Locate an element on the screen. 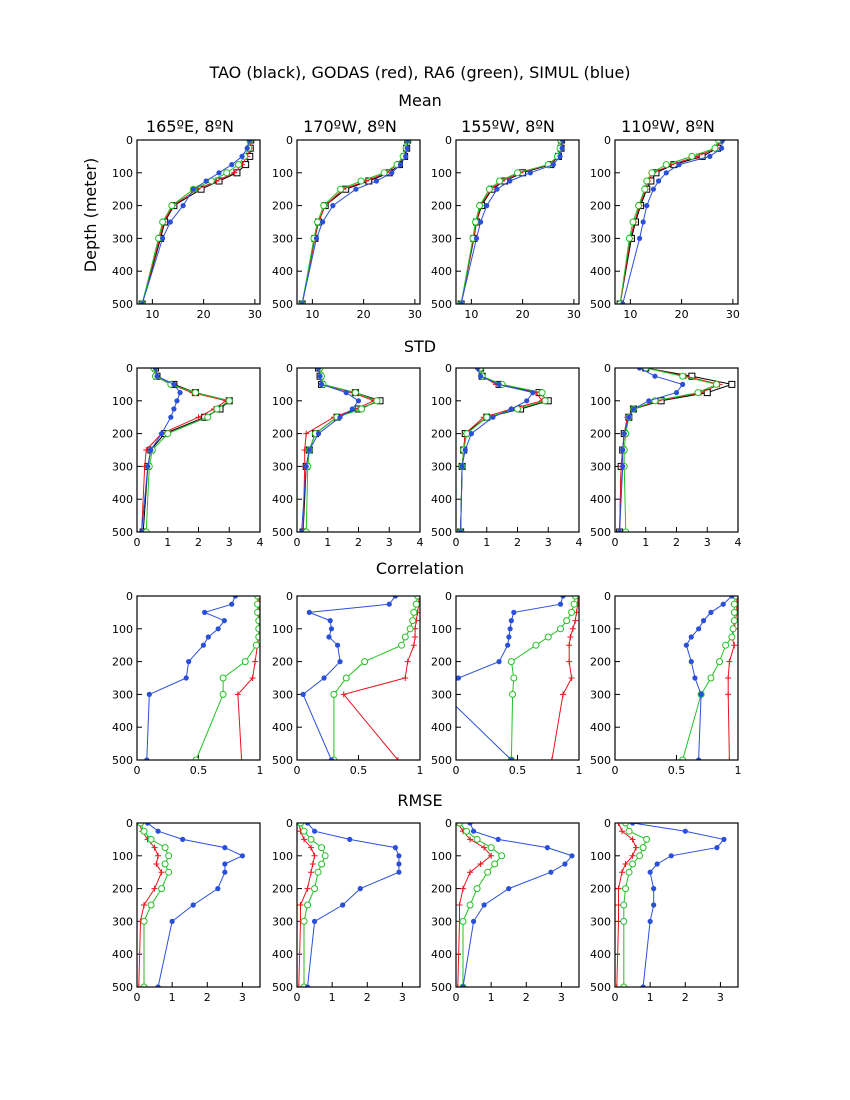 The image size is (850, 1100). x-tick-label: 20 is located at coordinates (364, 314).